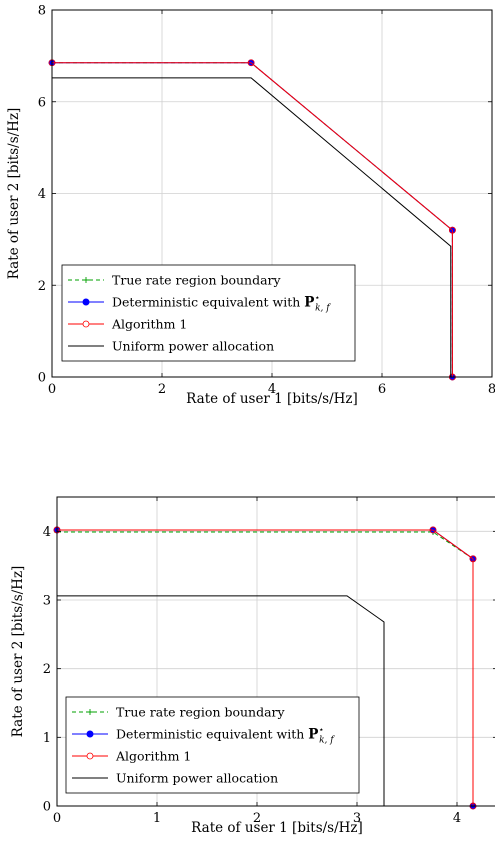 This screenshot has width=495, height=867. Describe the element at coordinates (42, 11) in the screenshot. I see `y-tick-label: 8` at that location.